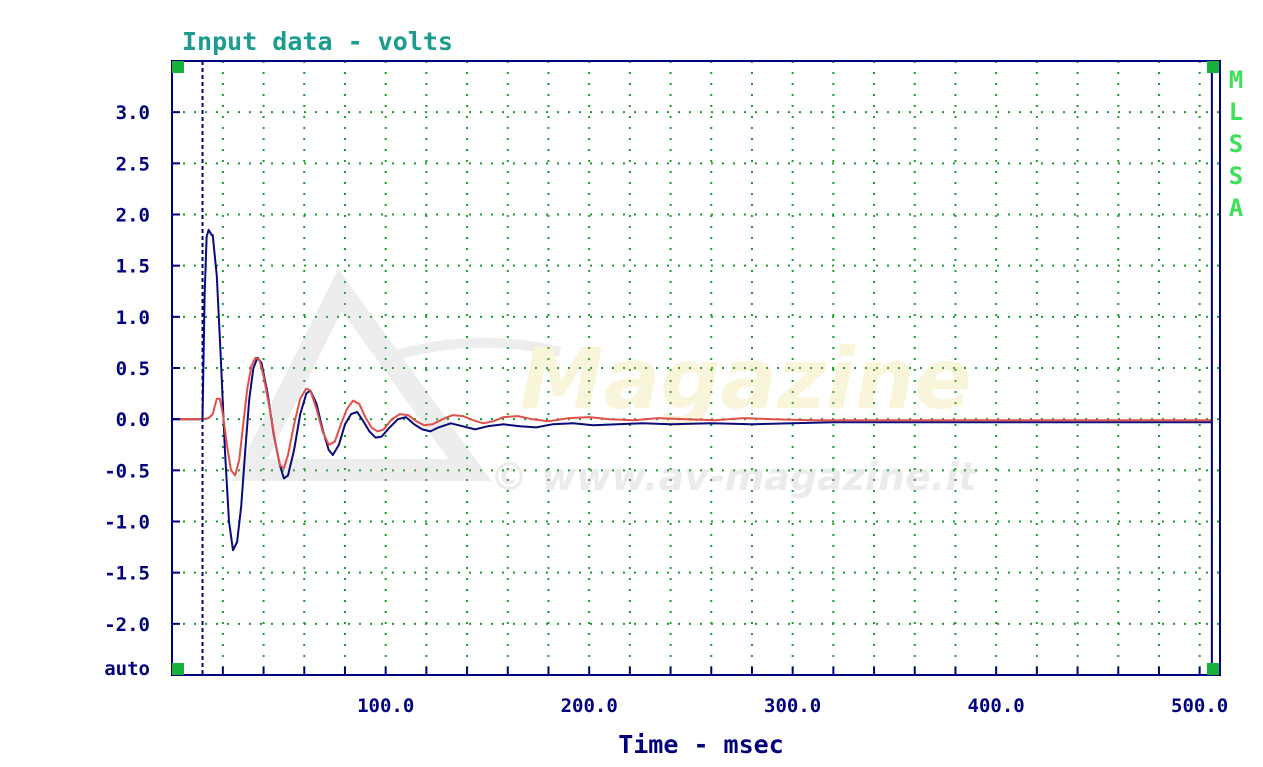  I want to click on x-tick-label-4: 500.0, so click(1199, 706).